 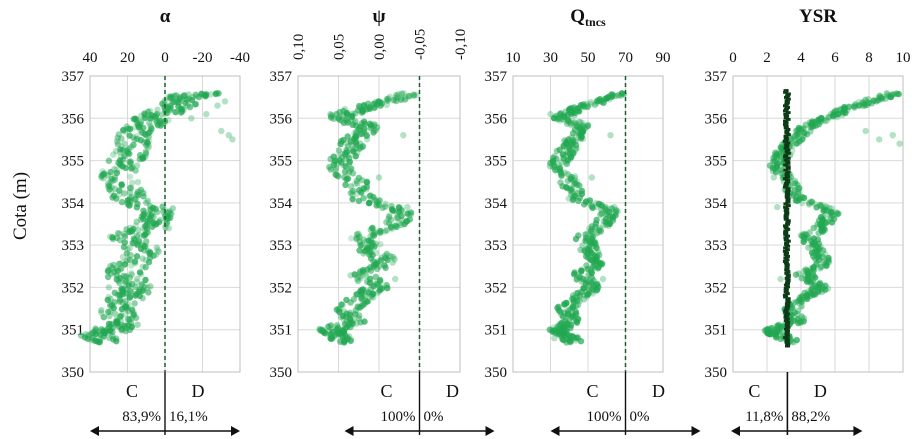 I want to click on x-tick-label: 50, so click(x=588, y=58).